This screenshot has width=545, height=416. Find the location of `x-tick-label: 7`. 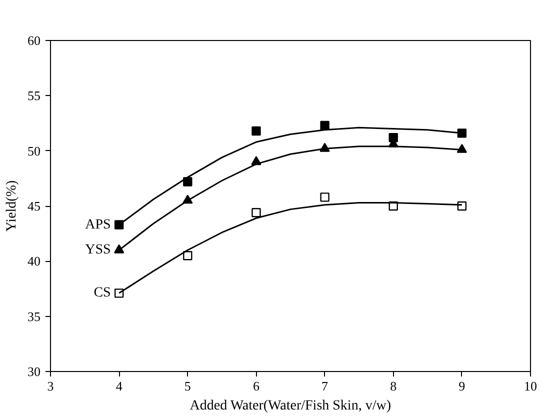

x-tick-label: 7 is located at coordinates (325, 386).